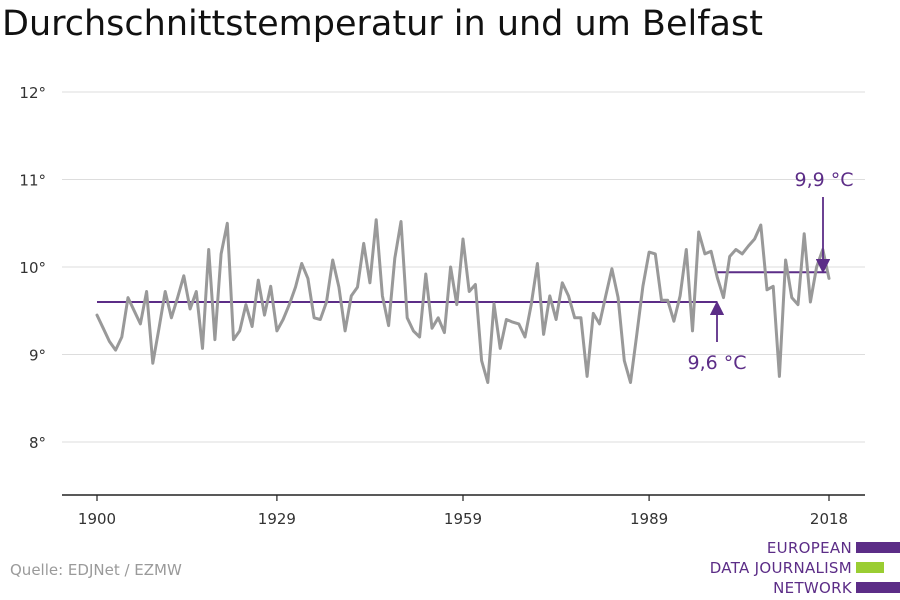 This screenshot has width=900, height=600. What do you see at coordinates (277, 519) in the screenshot?
I see `x-tick-label: 1929` at bounding box center [277, 519].